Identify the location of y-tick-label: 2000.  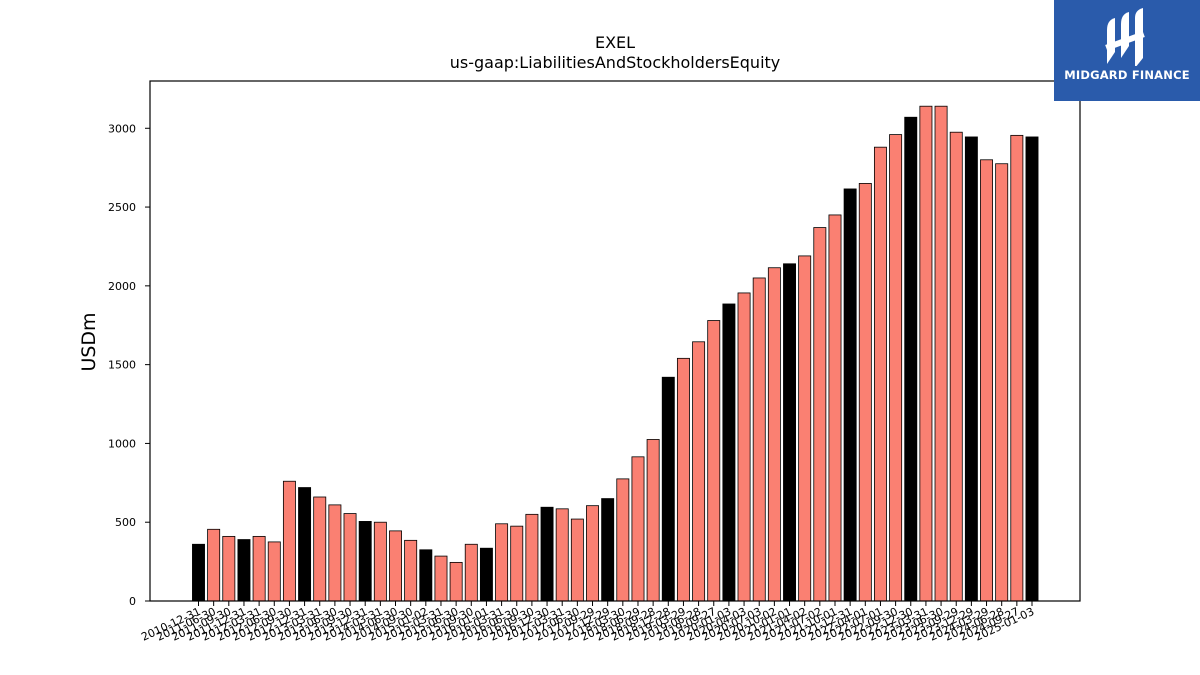
(122, 286).